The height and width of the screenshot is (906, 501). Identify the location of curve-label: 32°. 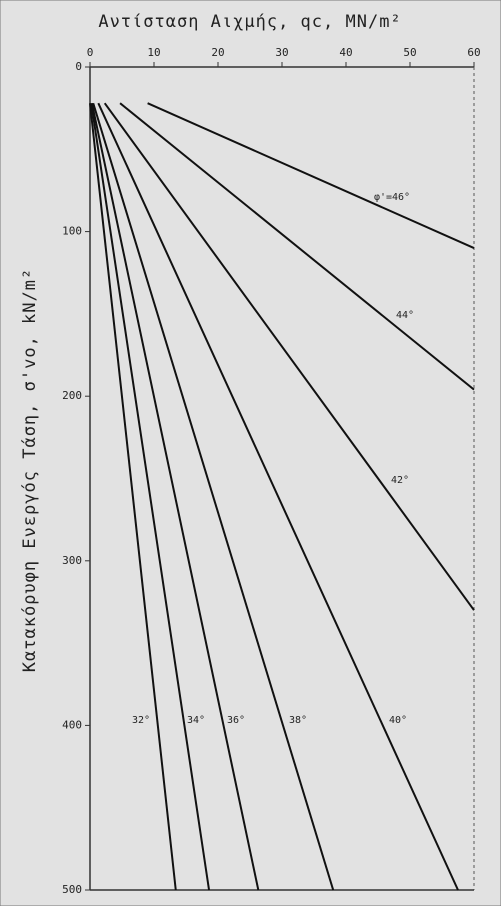
(141, 720).